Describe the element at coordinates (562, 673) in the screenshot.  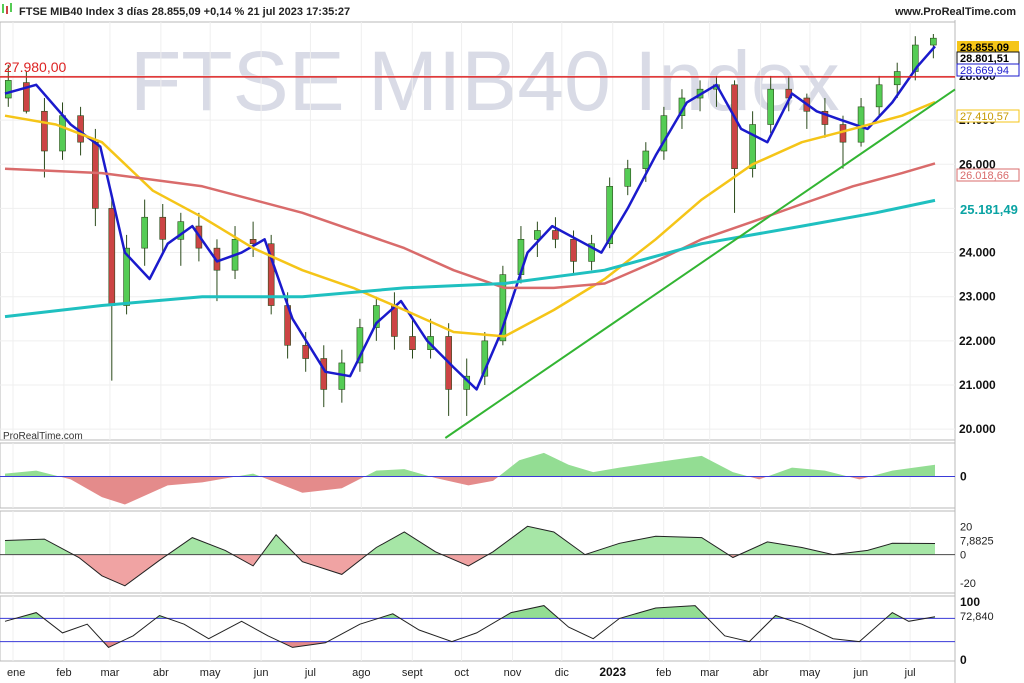
I see `x-tick-label: dic` at that location.